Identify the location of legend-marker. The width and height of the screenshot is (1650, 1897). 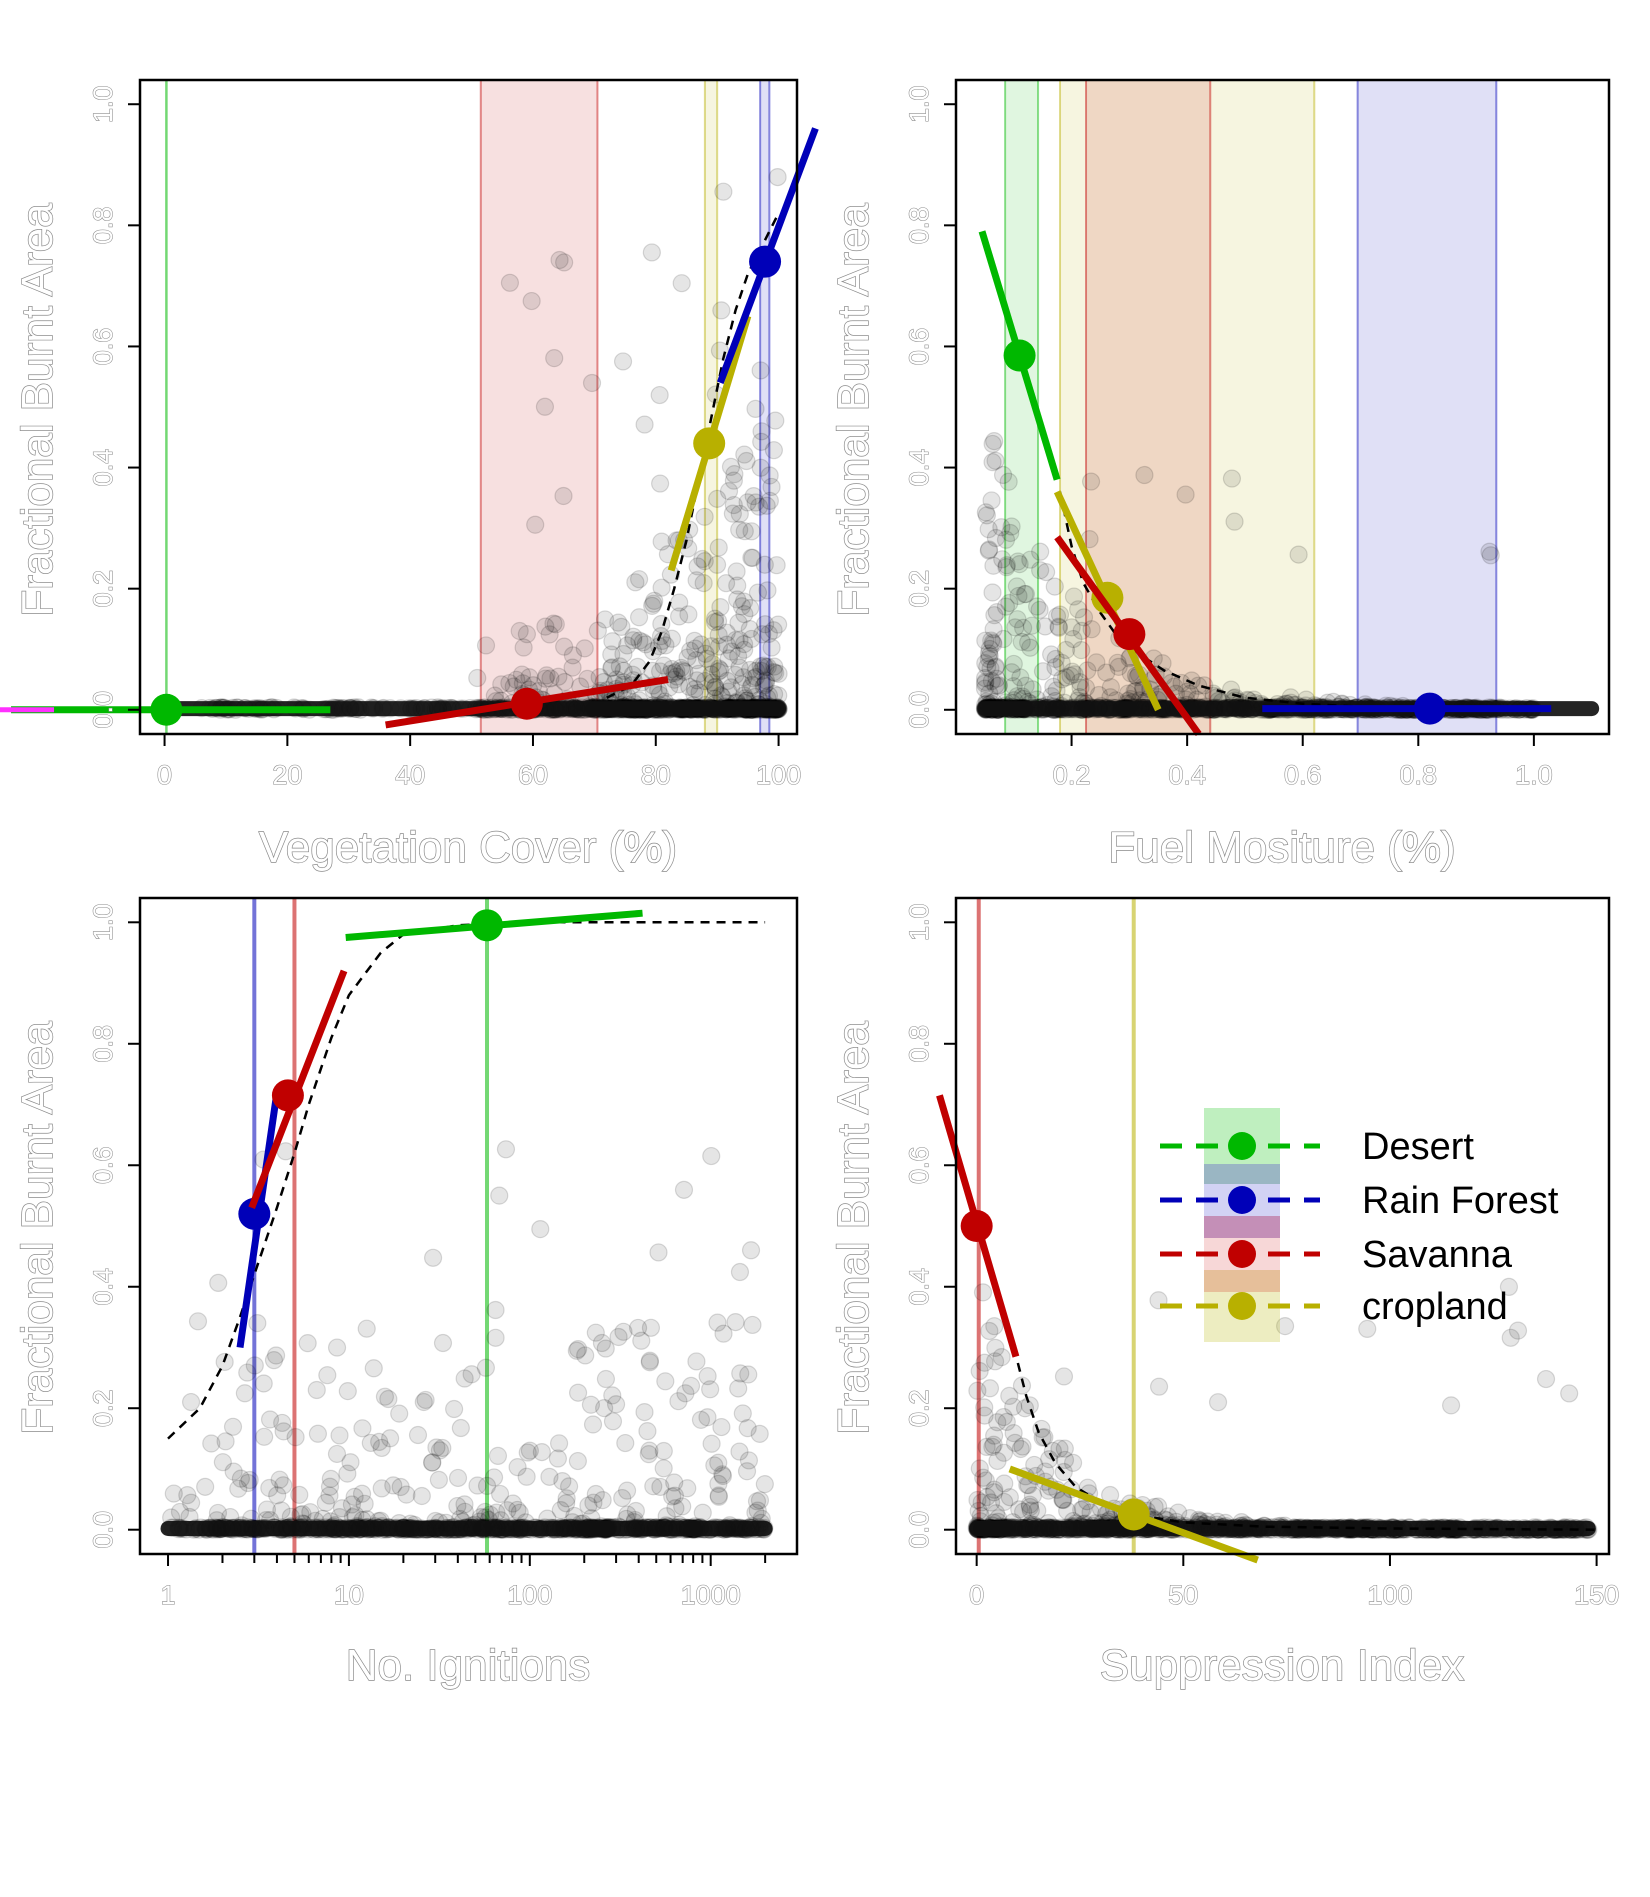
(1242, 1306).